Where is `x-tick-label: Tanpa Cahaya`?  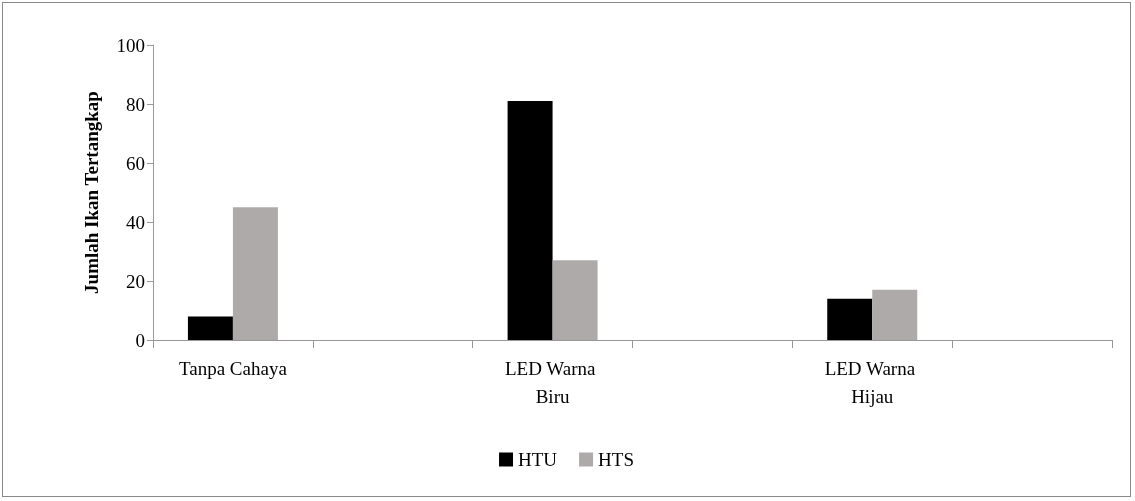 x-tick-label: Tanpa Cahaya is located at coordinates (233, 368).